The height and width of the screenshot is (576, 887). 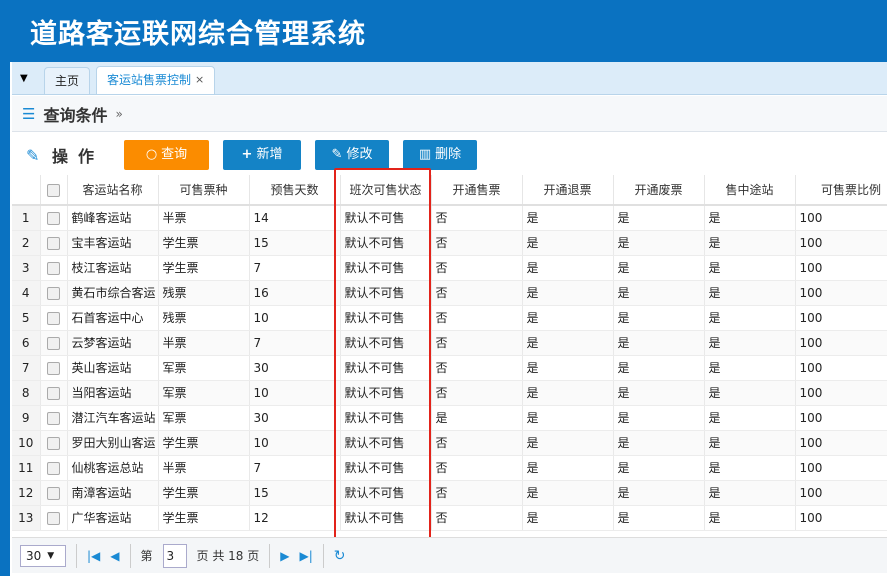 What do you see at coordinates (440, 155) in the screenshot?
I see `delete-button: ▥ 删除` at bounding box center [440, 155].